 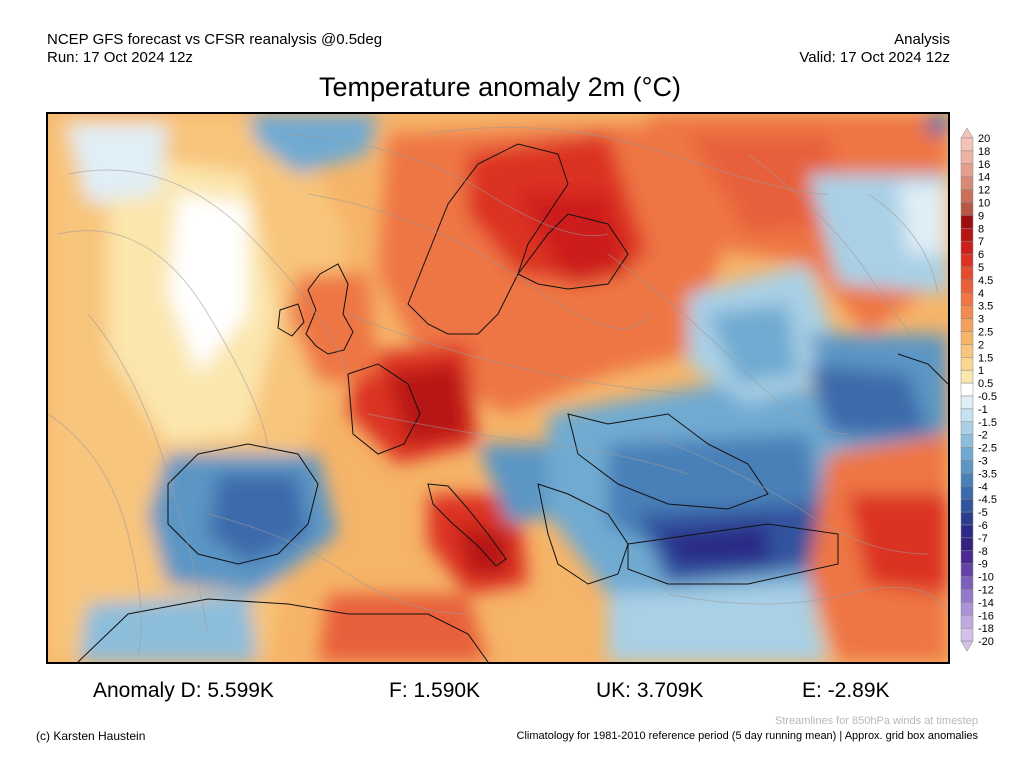 I want to click on colorbar-tick-label: -18, so click(x=986, y=629).